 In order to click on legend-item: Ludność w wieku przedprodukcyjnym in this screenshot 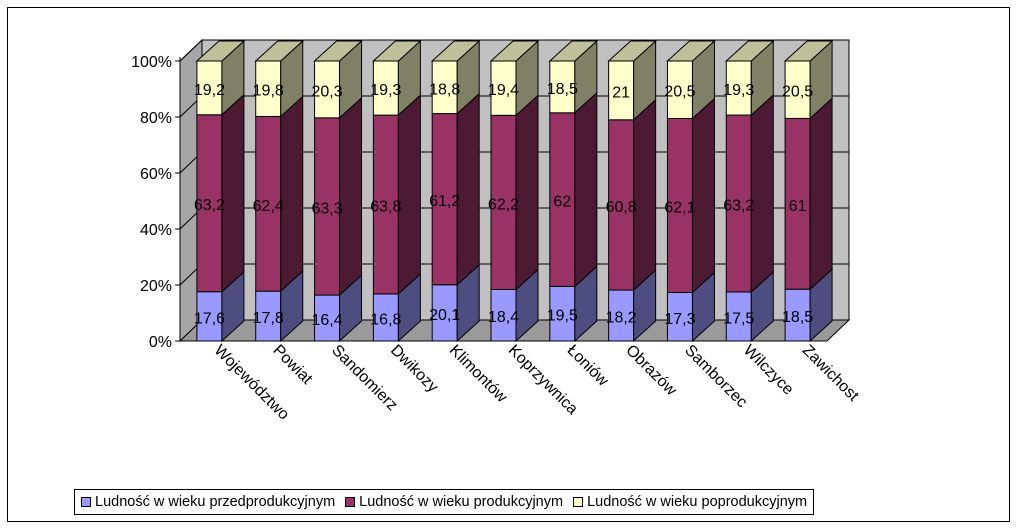, I will do `click(208, 502)`.